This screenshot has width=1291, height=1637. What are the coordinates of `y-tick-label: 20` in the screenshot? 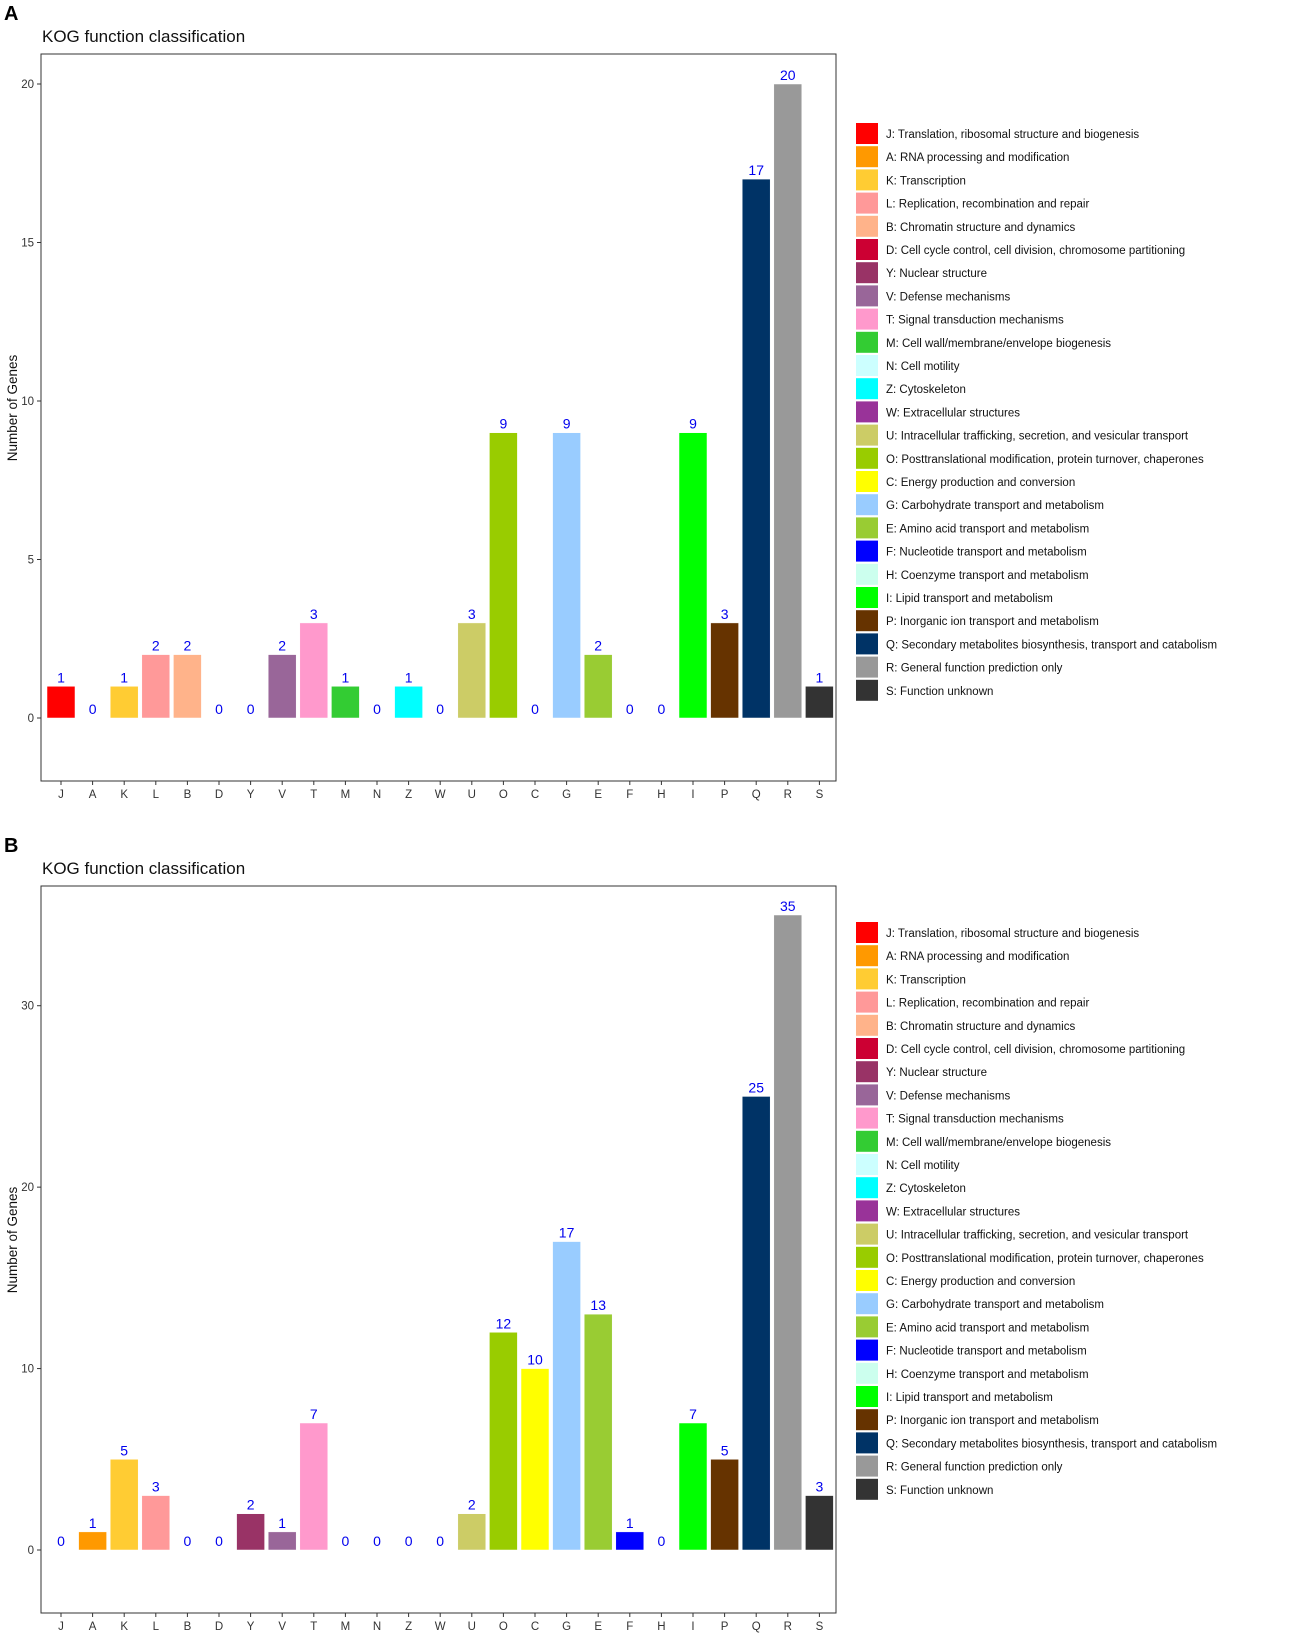 It's located at (27, 85).